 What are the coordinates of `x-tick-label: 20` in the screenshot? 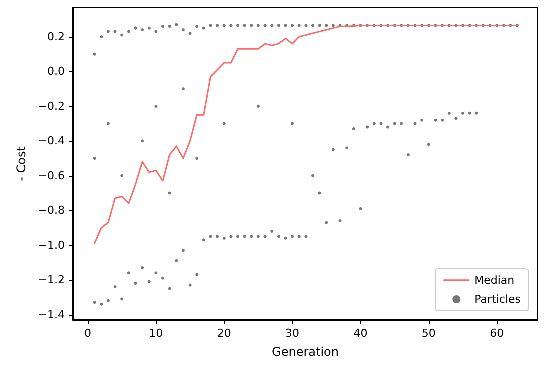 It's located at (224, 333).